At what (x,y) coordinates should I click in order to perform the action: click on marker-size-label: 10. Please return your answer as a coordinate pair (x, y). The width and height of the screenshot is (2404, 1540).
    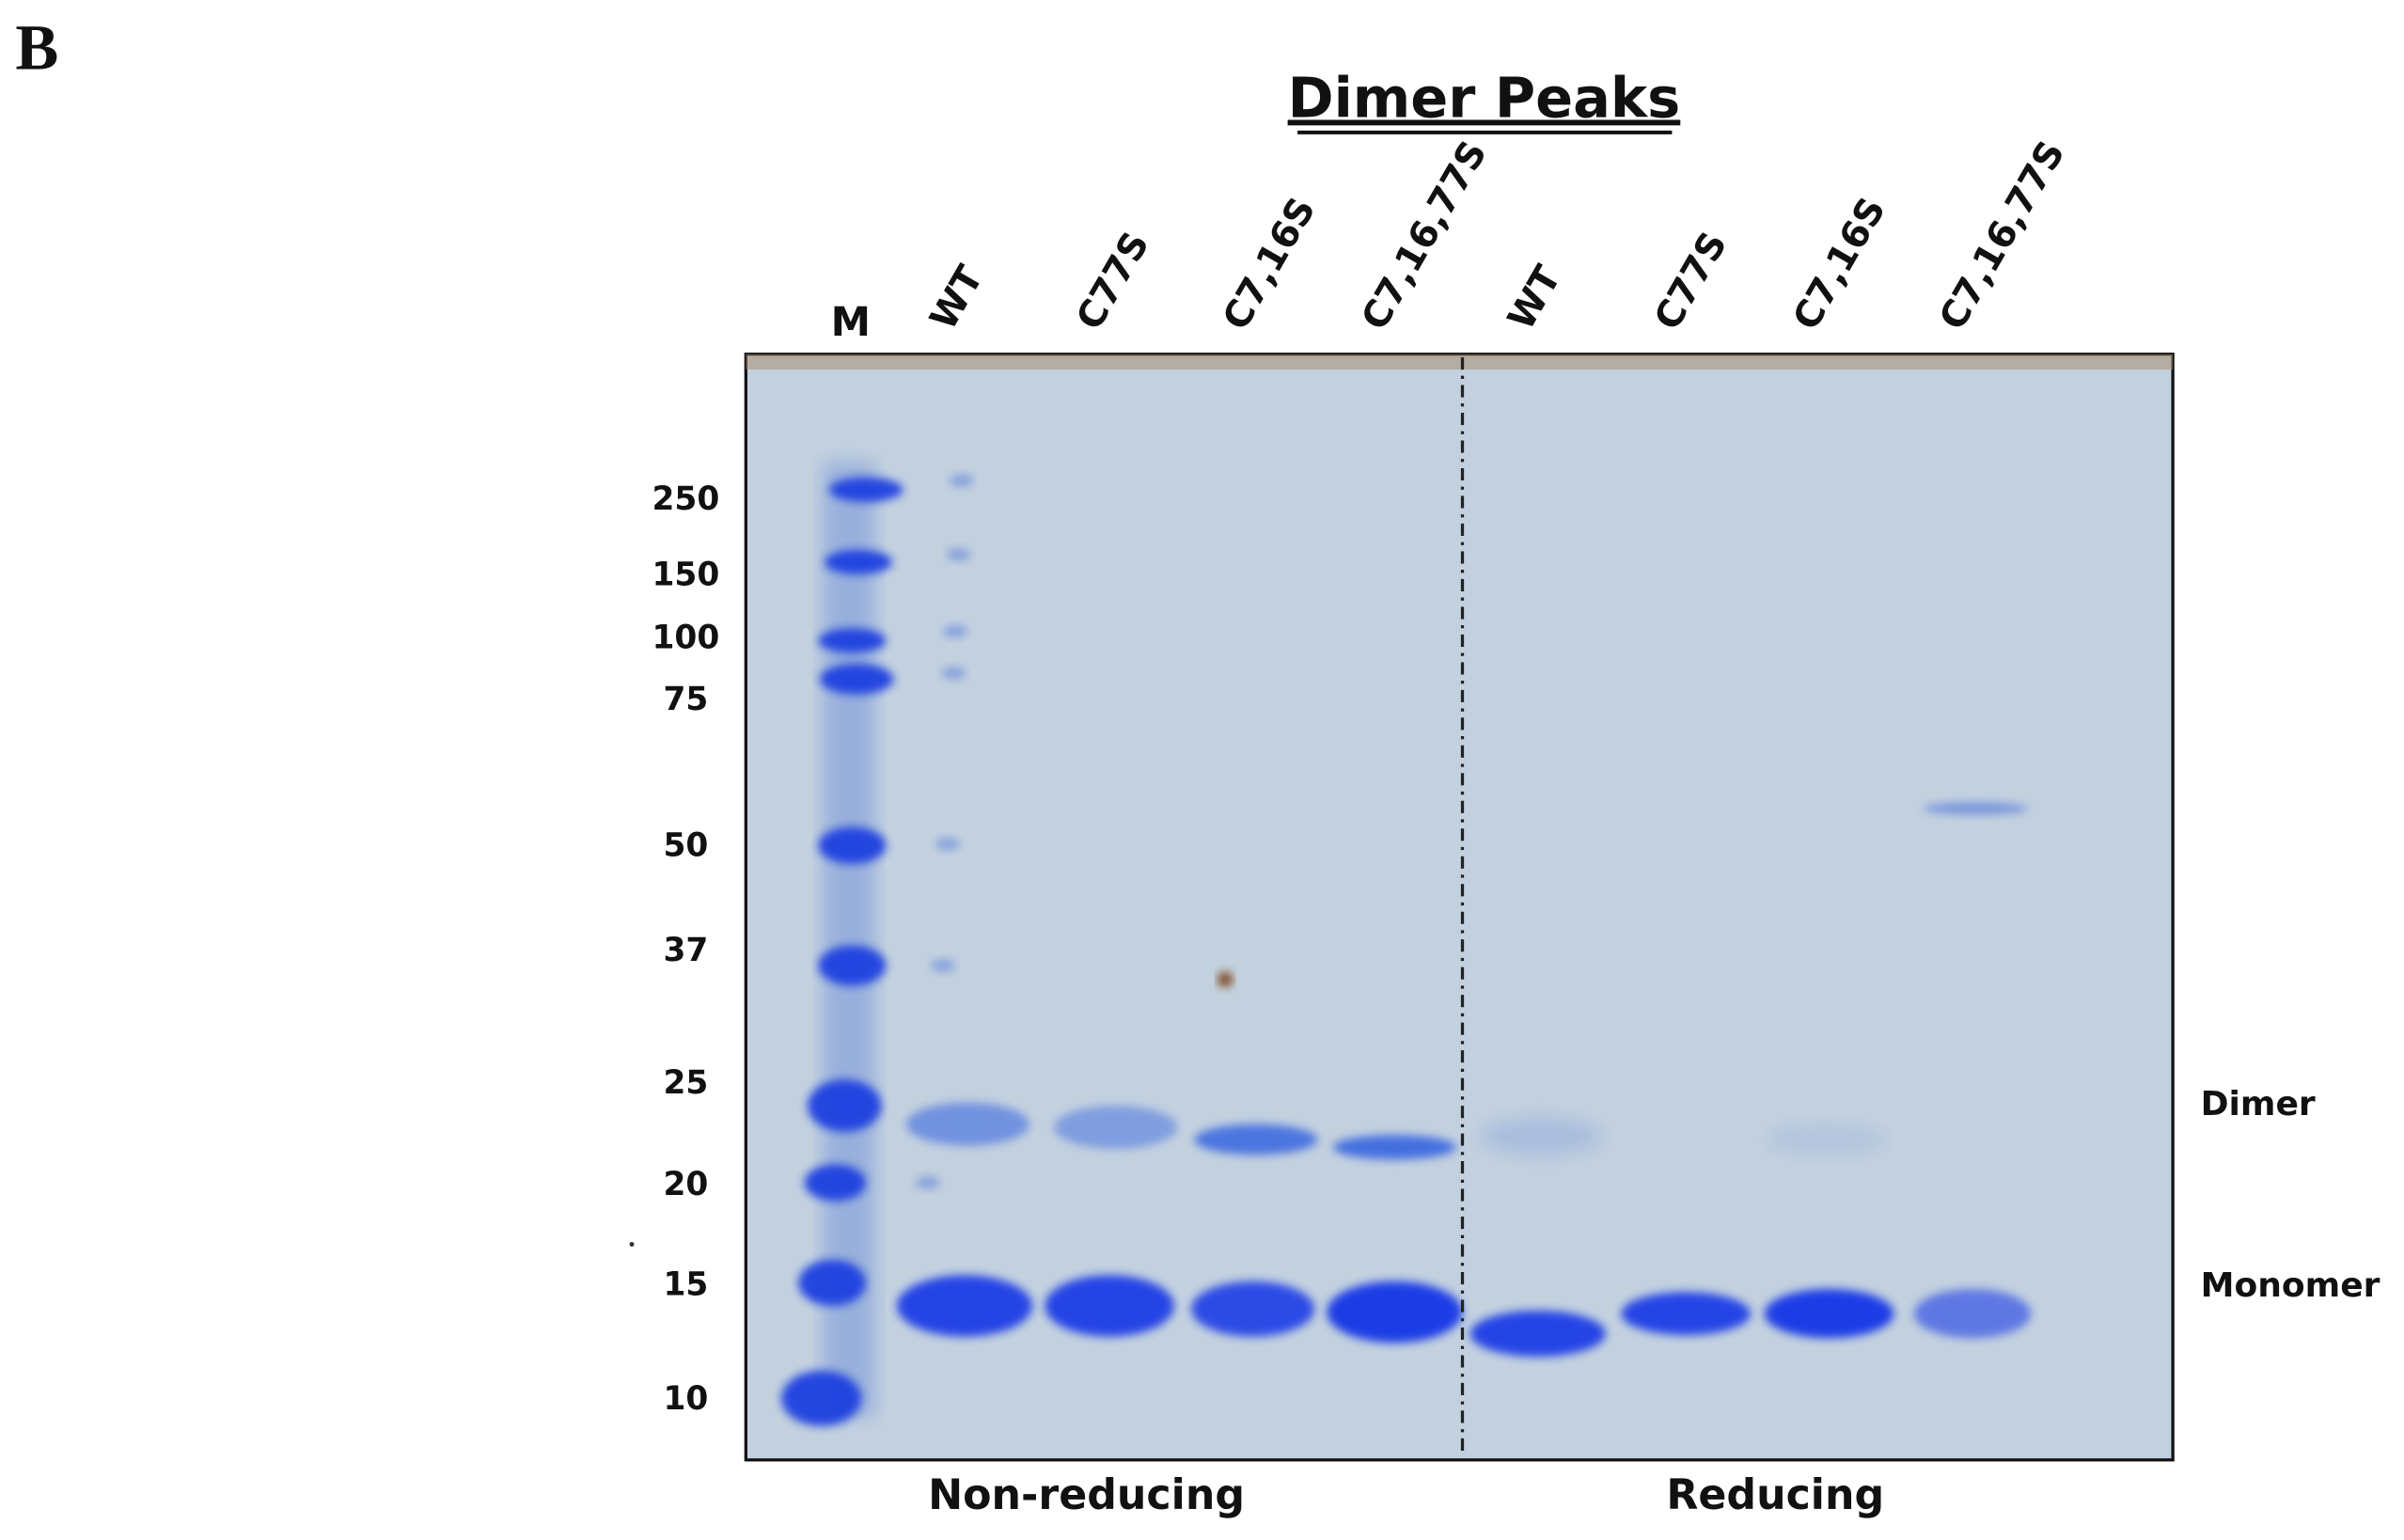
    Looking at the image, I should click on (685, 1399).